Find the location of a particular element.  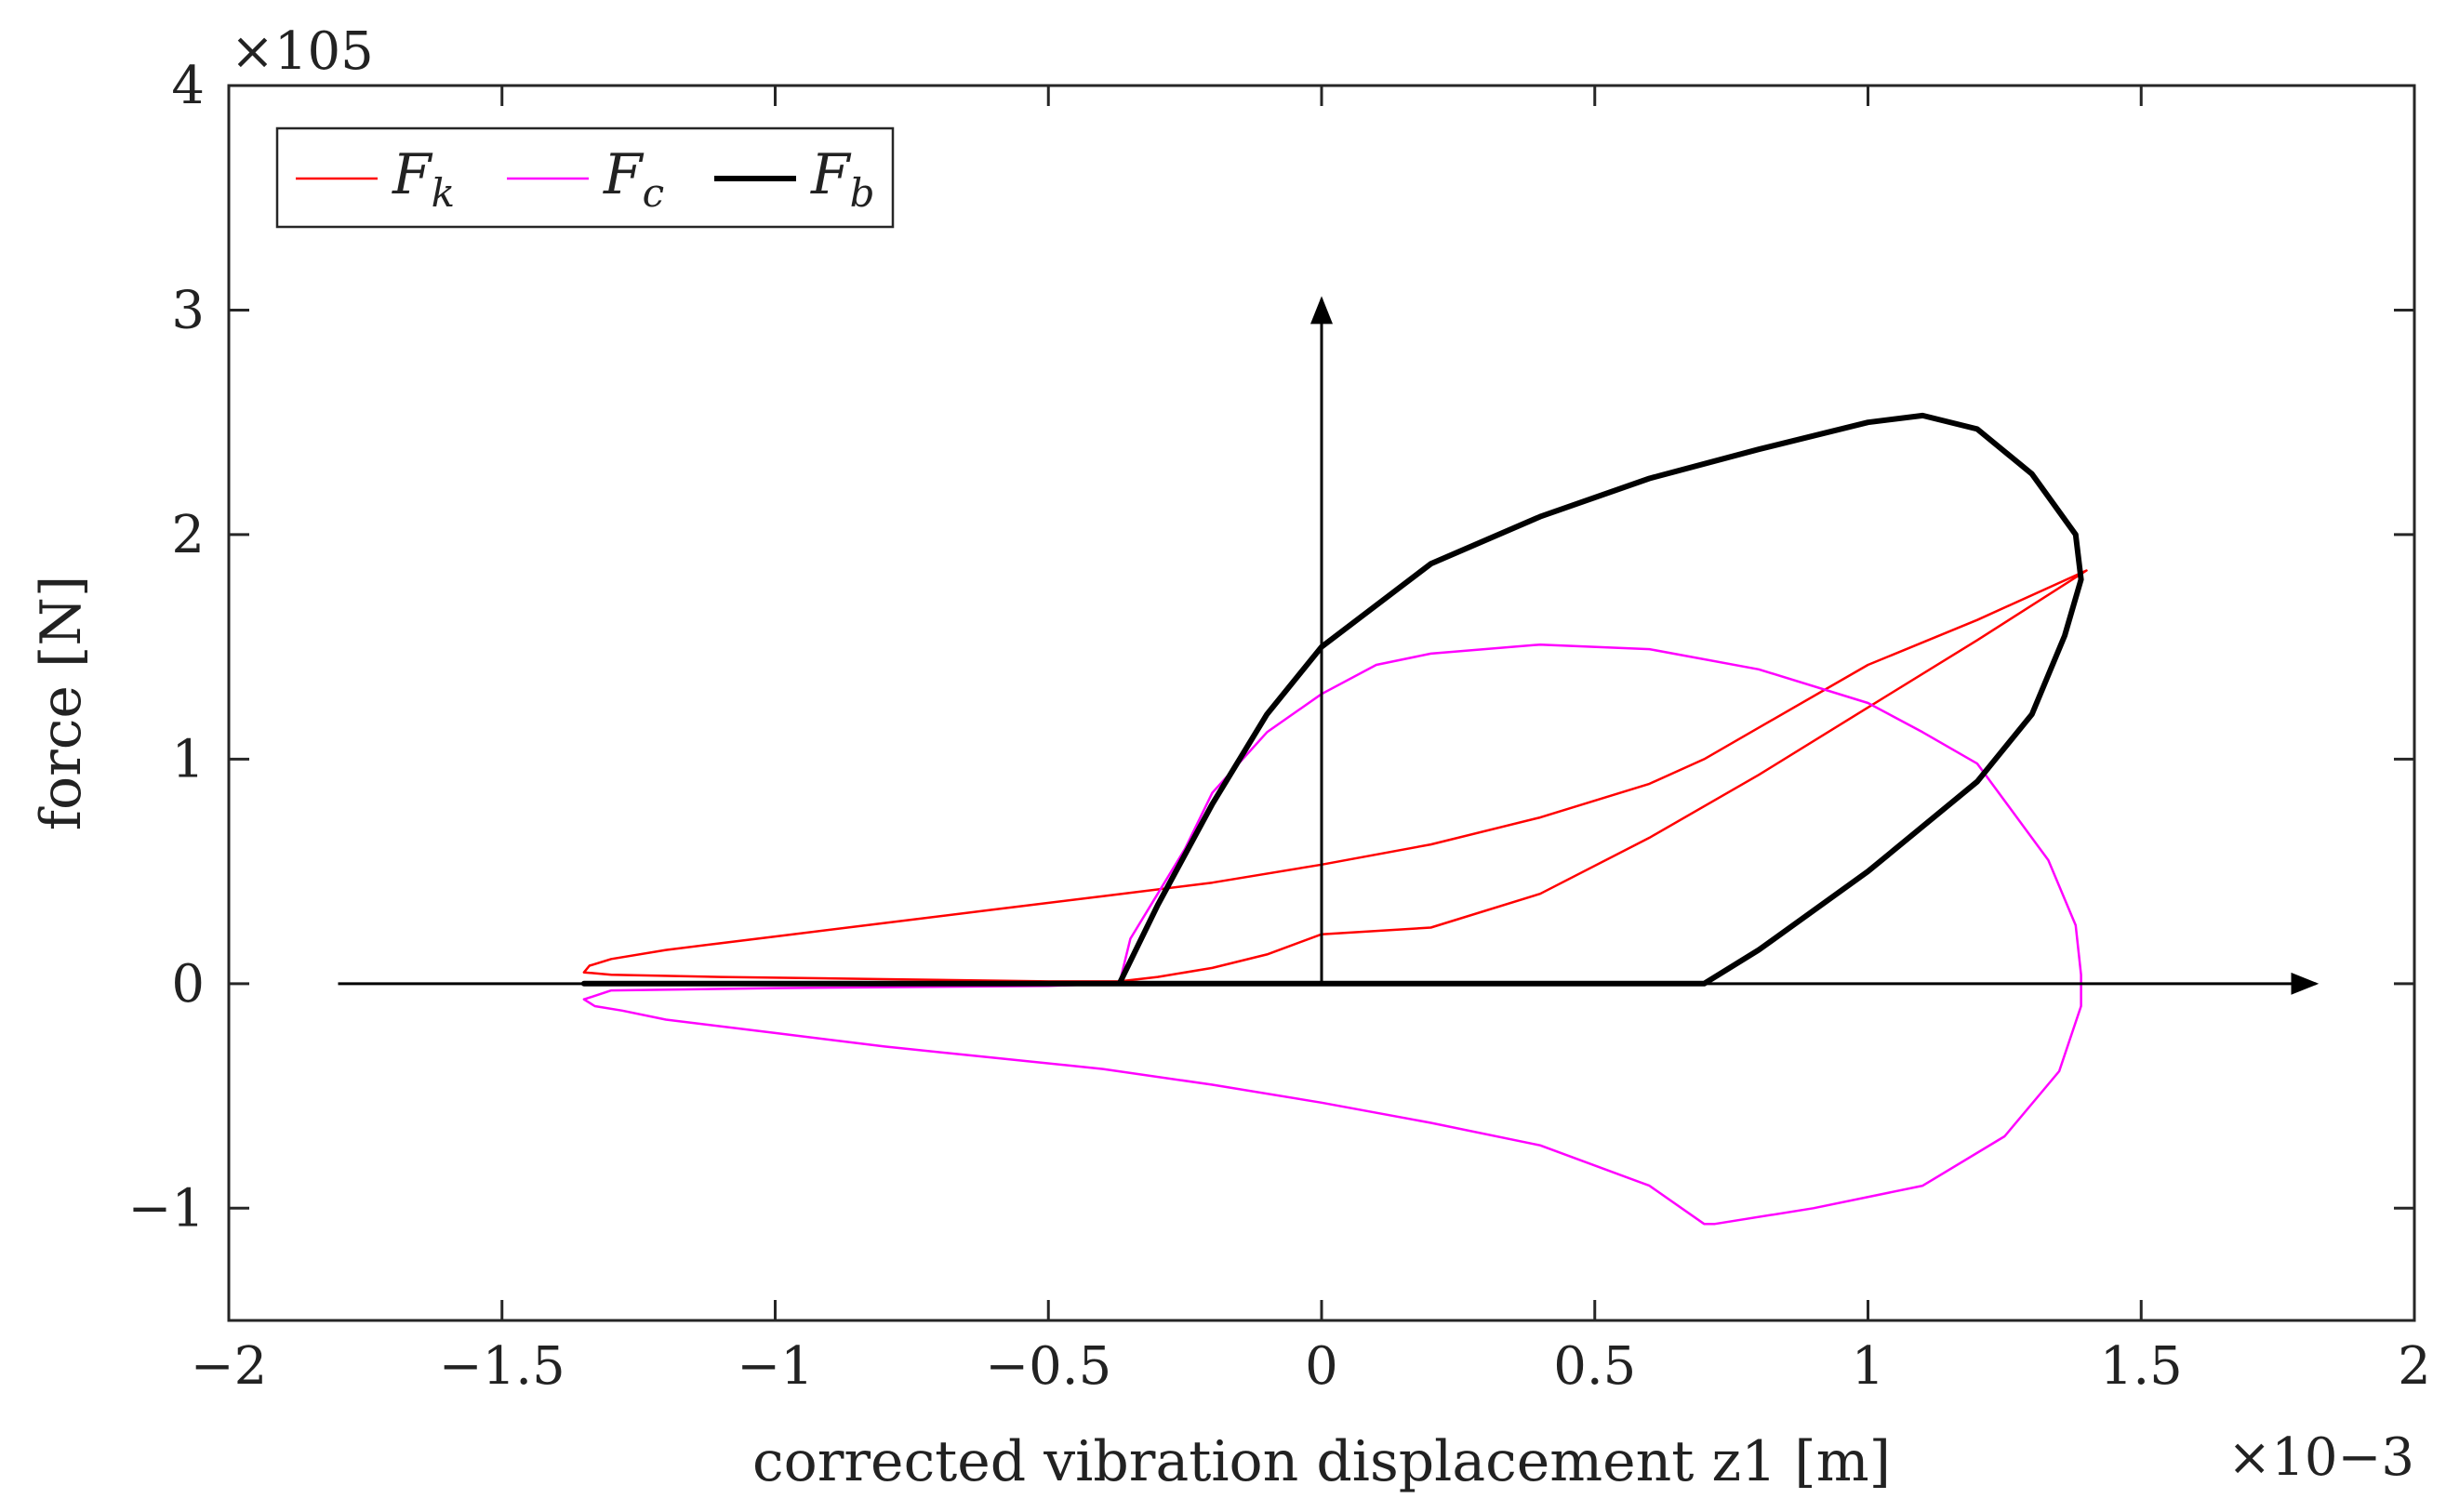

y-tick-label: 4 is located at coordinates (188, 86).